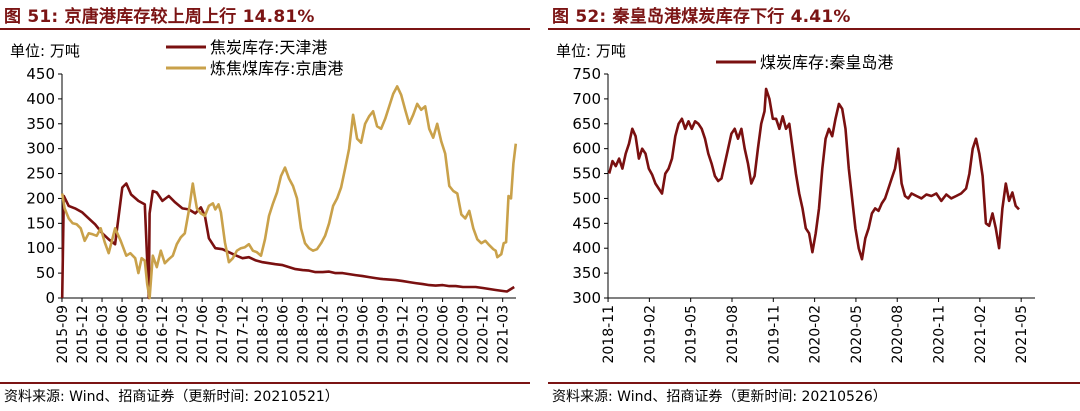 This screenshot has width=1080, height=411. What do you see at coordinates (163, 334) in the screenshot?
I see `x-tick-label: 2016-12` at bounding box center [163, 334].